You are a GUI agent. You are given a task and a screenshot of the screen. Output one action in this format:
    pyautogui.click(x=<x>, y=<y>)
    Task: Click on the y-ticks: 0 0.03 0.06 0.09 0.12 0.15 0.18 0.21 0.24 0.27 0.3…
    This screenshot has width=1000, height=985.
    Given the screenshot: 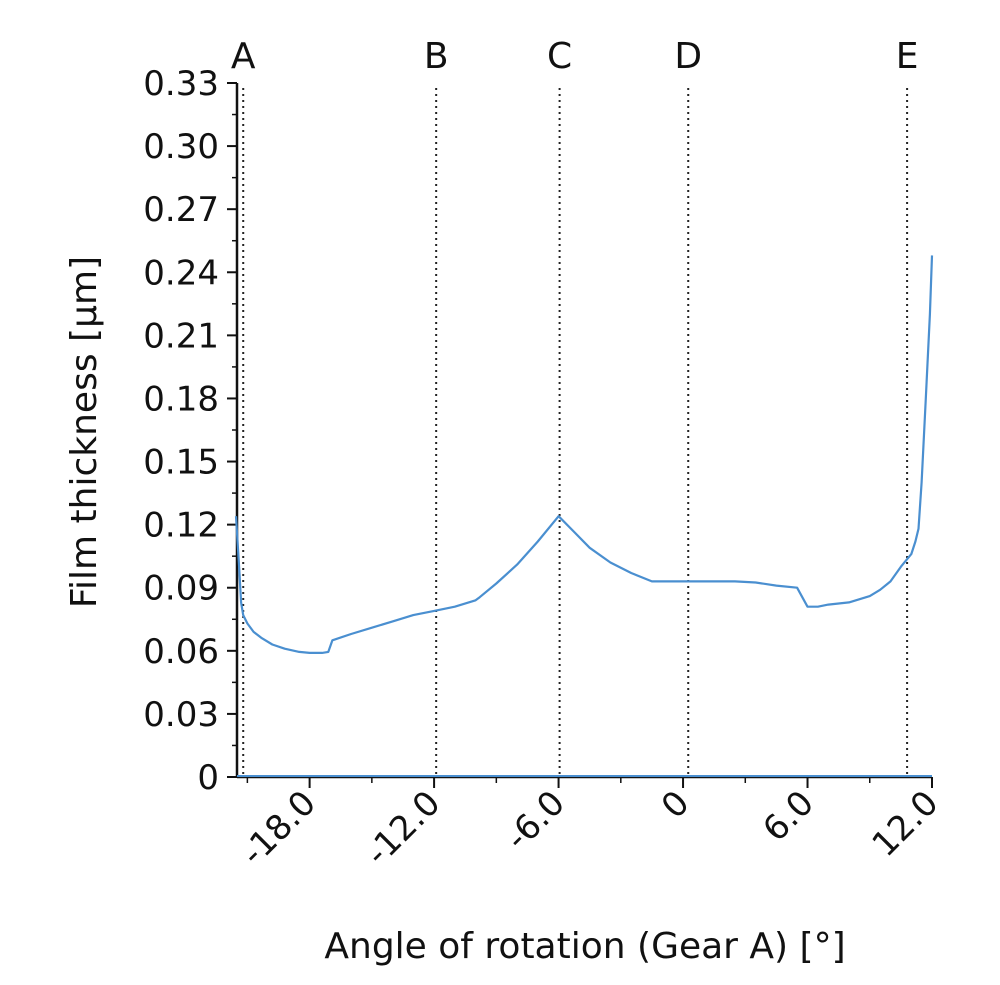 What is the action you would take?
    pyautogui.click(x=190, y=431)
    